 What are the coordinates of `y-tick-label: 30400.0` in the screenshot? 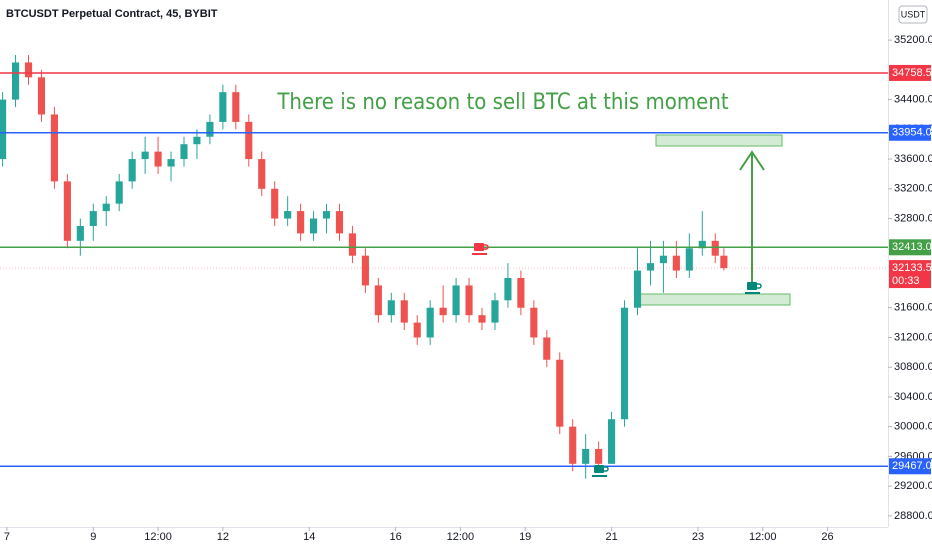 It's located at (913, 397).